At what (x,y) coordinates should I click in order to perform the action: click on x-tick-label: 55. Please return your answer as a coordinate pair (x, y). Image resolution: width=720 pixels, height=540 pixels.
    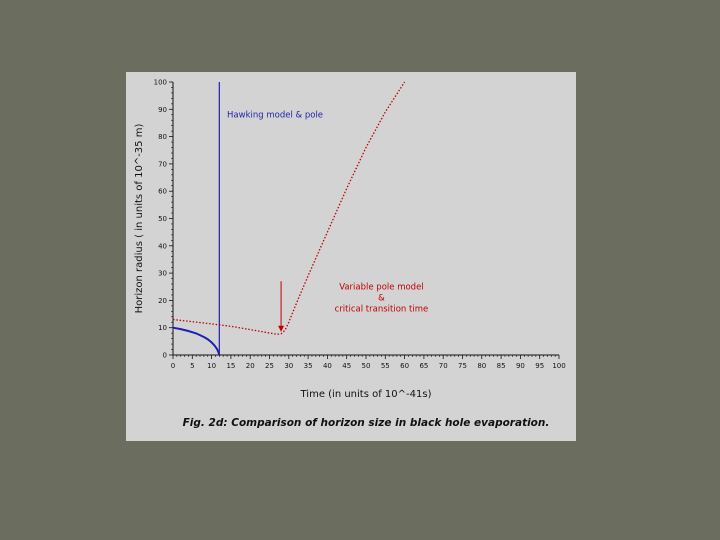
    Looking at the image, I should click on (385, 366).